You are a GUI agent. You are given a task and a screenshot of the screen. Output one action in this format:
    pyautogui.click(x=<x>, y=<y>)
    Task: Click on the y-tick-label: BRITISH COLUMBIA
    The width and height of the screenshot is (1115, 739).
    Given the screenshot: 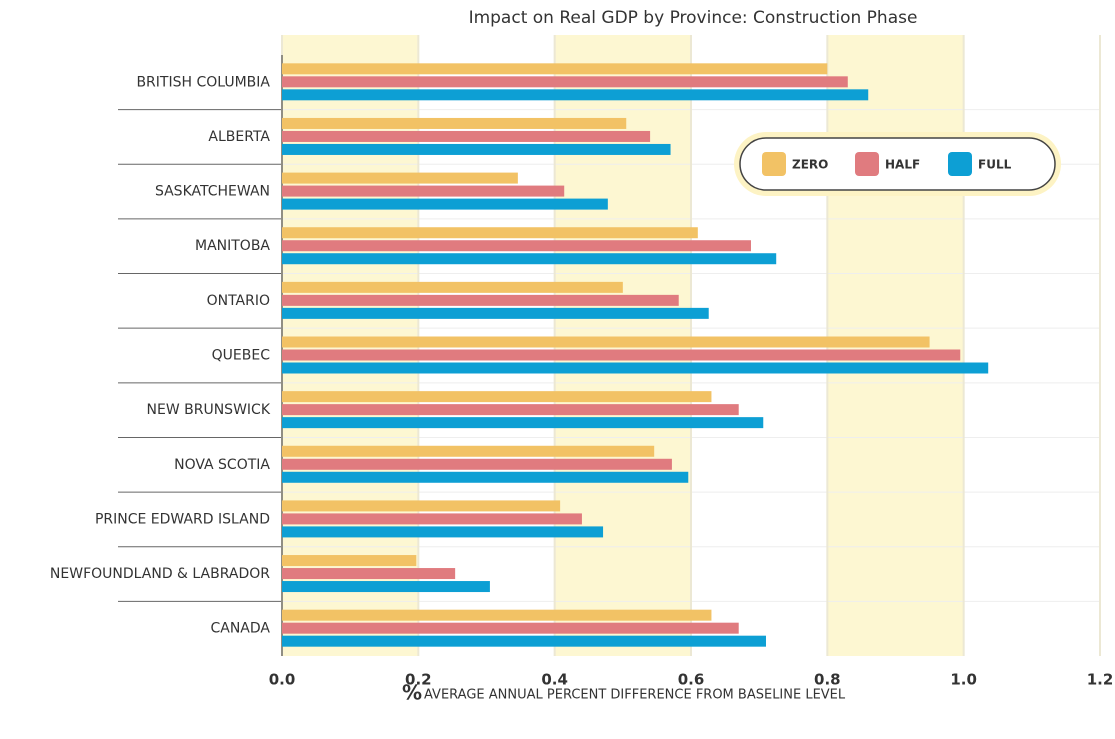 What is the action you would take?
    pyautogui.click(x=203, y=82)
    